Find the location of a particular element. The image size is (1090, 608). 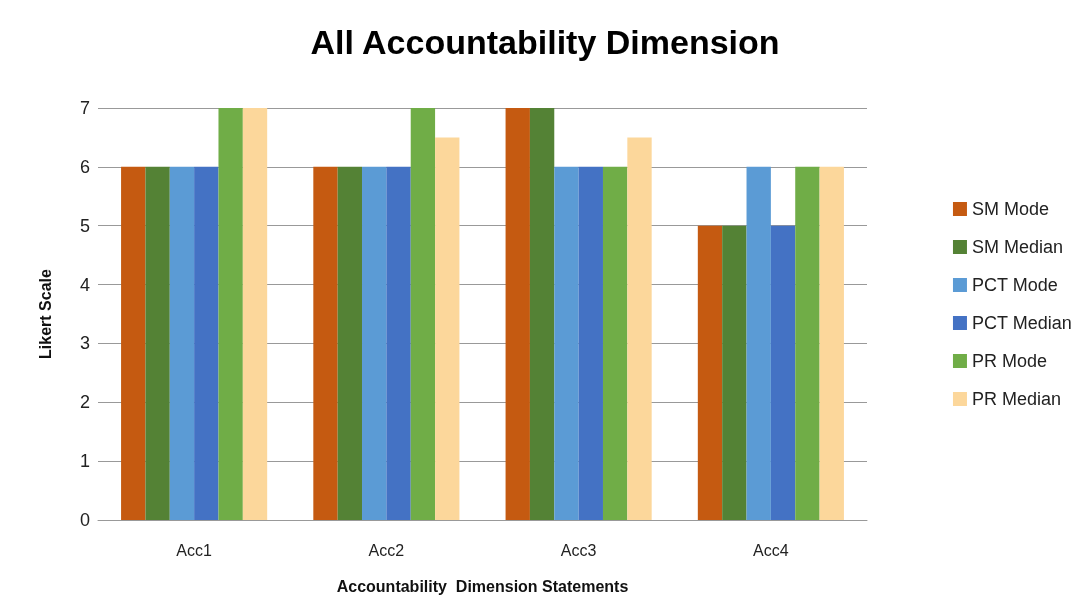

legend-label: PR Median is located at coordinates (1016, 399).